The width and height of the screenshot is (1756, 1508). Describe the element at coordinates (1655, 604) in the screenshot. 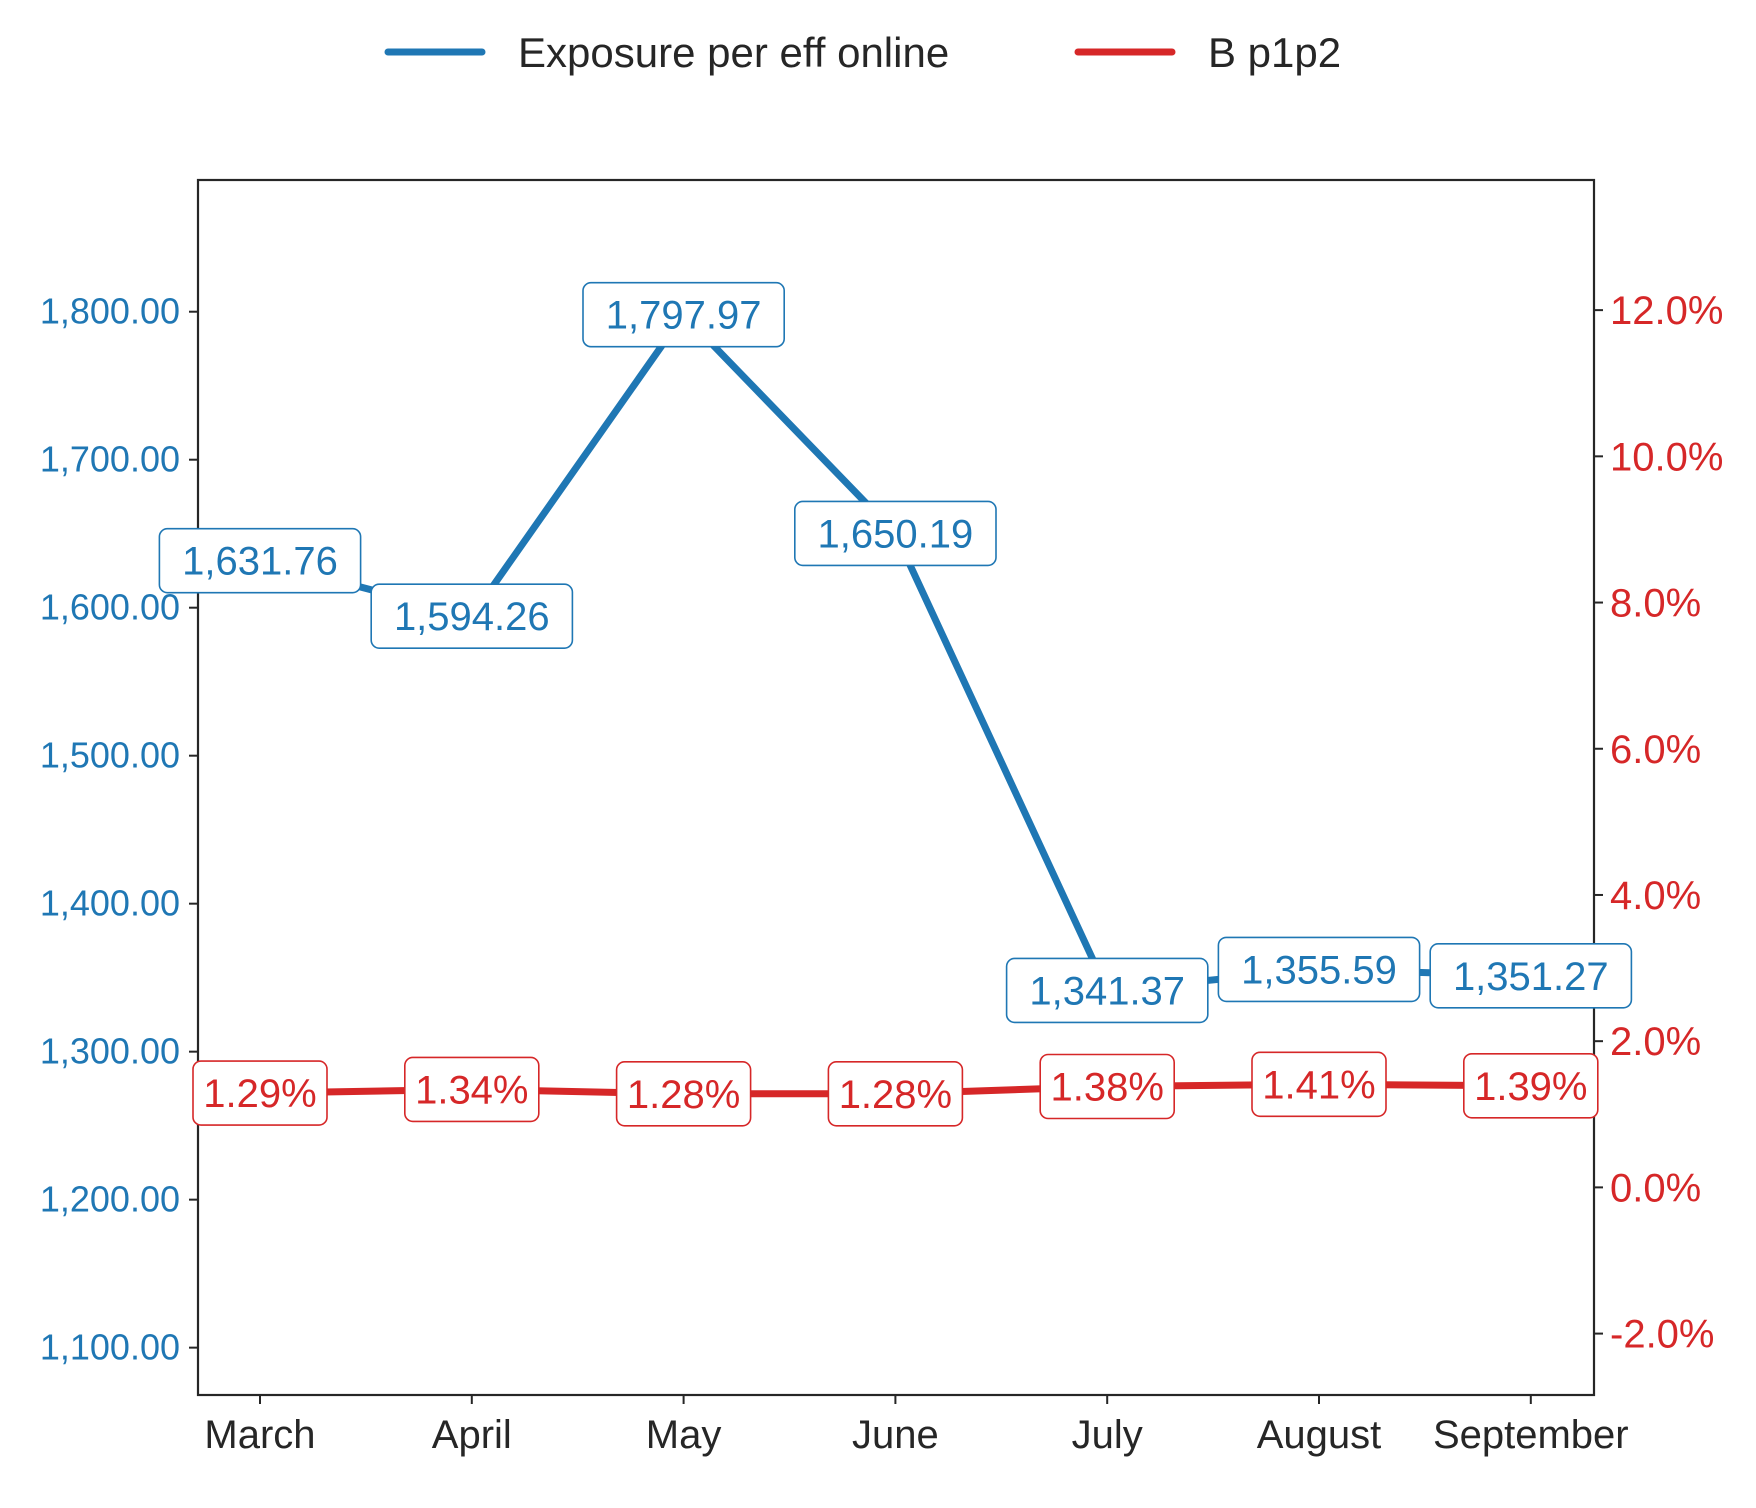

I see `right-y-tick-label: 8.0%` at that location.